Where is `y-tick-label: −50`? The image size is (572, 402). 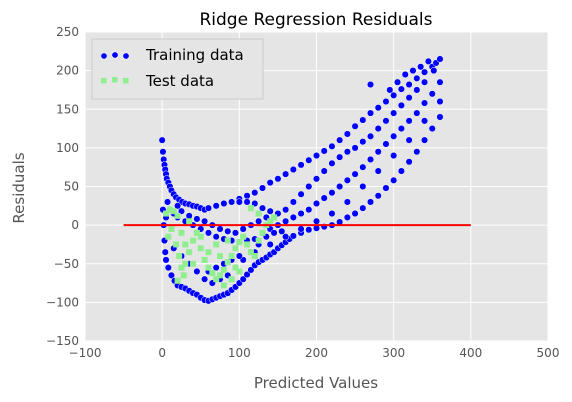
y-tick-label: −50 is located at coordinates (66, 264).